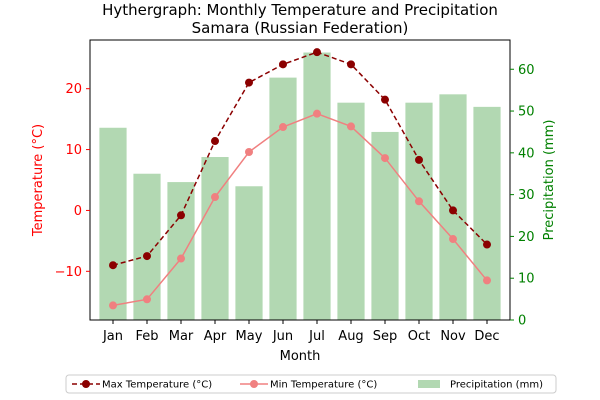 The height and width of the screenshot is (400, 600). What do you see at coordinates (38, 180) in the screenshot?
I see `y-axis-left-label: Temperature (°C)` at bounding box center [38, 180].